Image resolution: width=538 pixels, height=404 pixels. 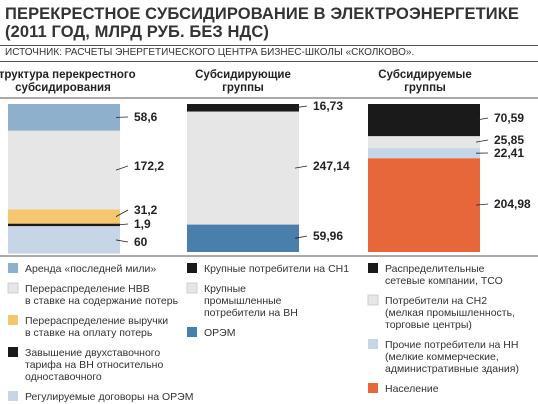 What do you see at coordinates (509, 118) in the screenshot?
I see `value-label: 70,59` at bounding box center [509, 118].